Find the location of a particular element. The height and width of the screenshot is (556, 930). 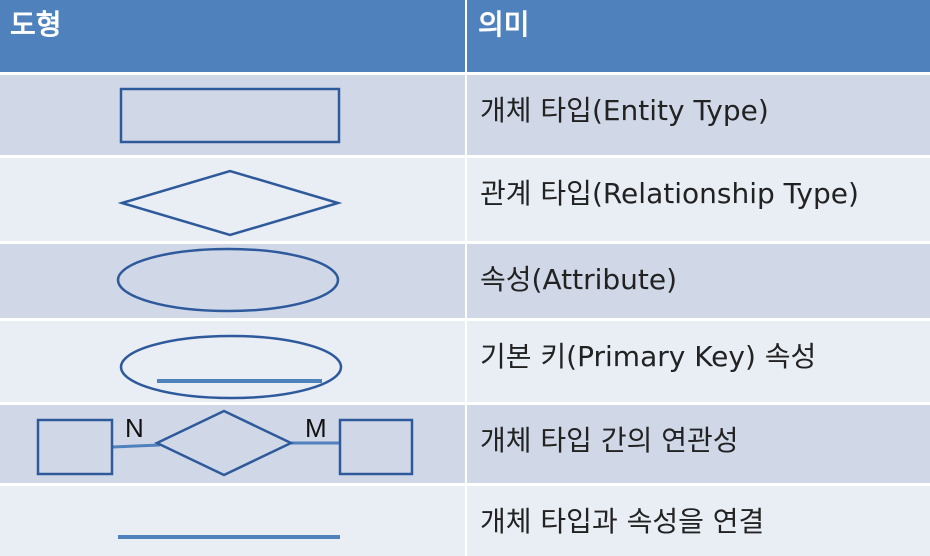

cardinality-n-label: N is located at coordinates (134, 428).